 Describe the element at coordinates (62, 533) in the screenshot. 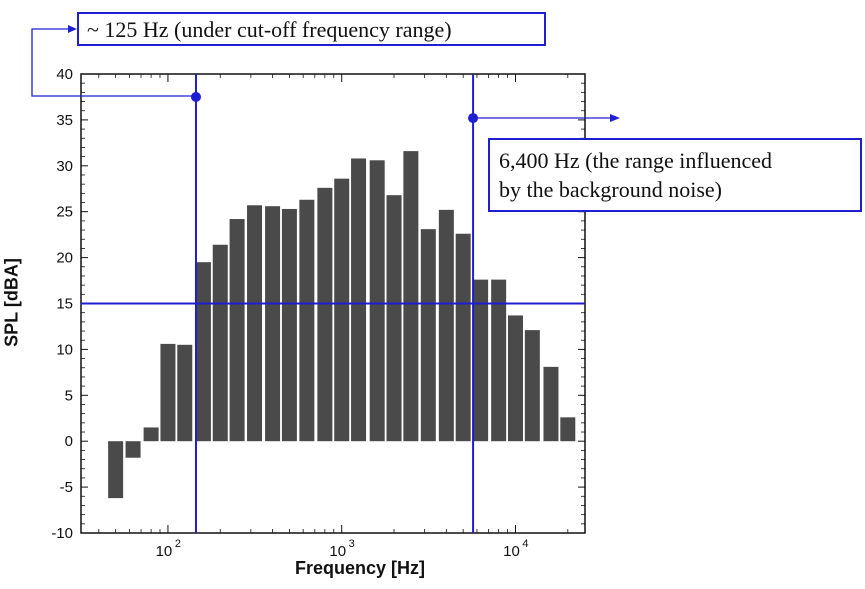

I see `y-tick-label: -10` at that location.